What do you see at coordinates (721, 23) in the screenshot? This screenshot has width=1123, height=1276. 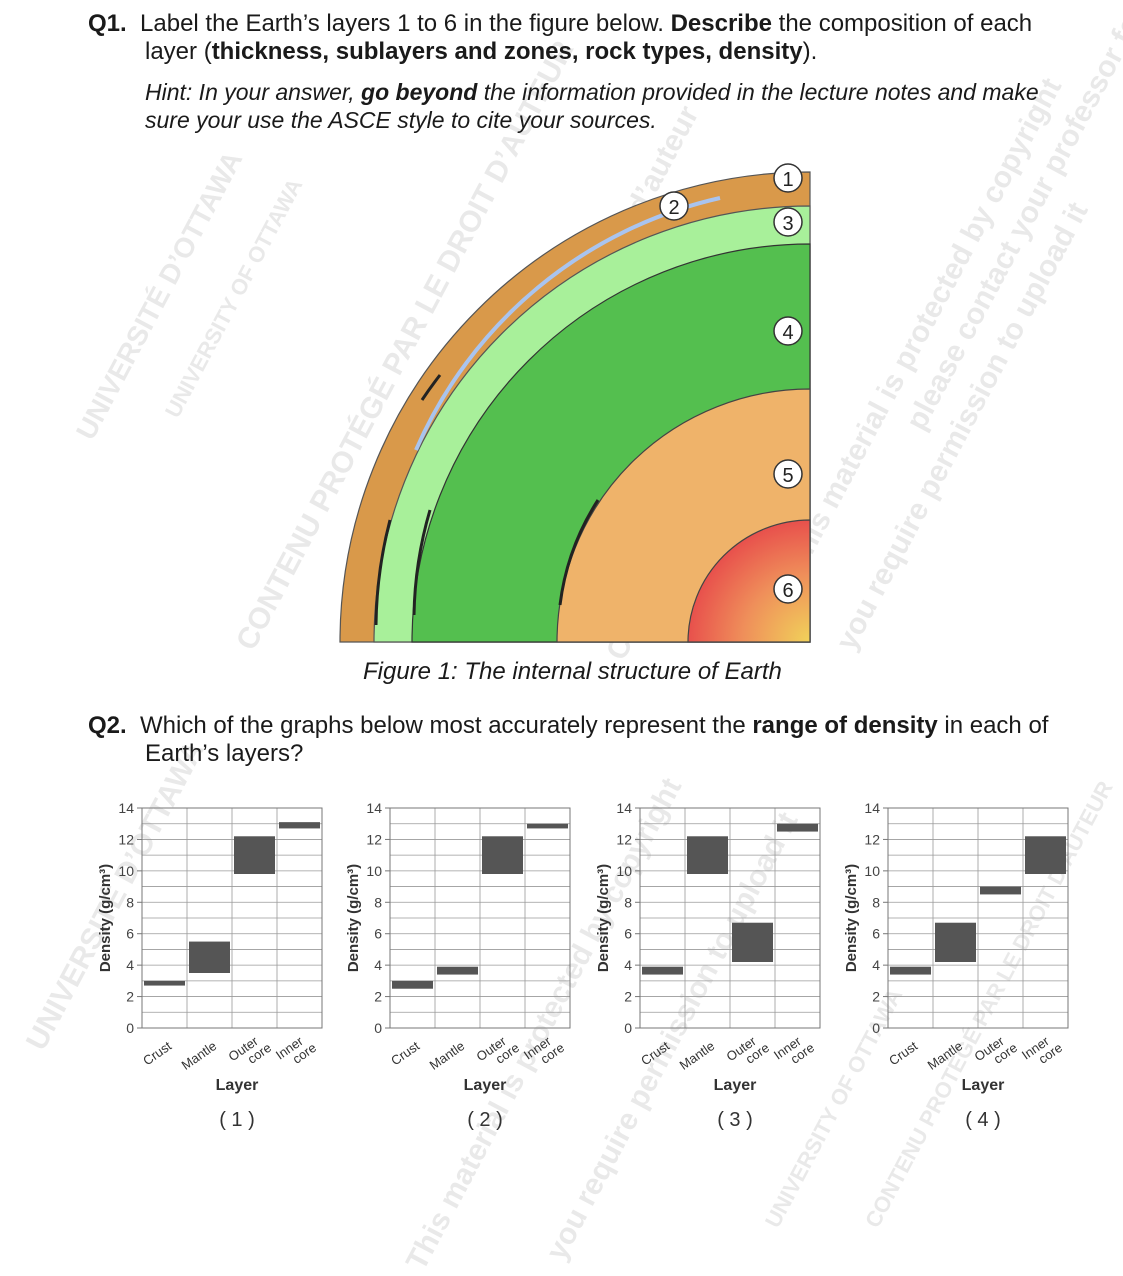 I see `q1-emphasis-describe: Describe` at bounding box center [721, 23].